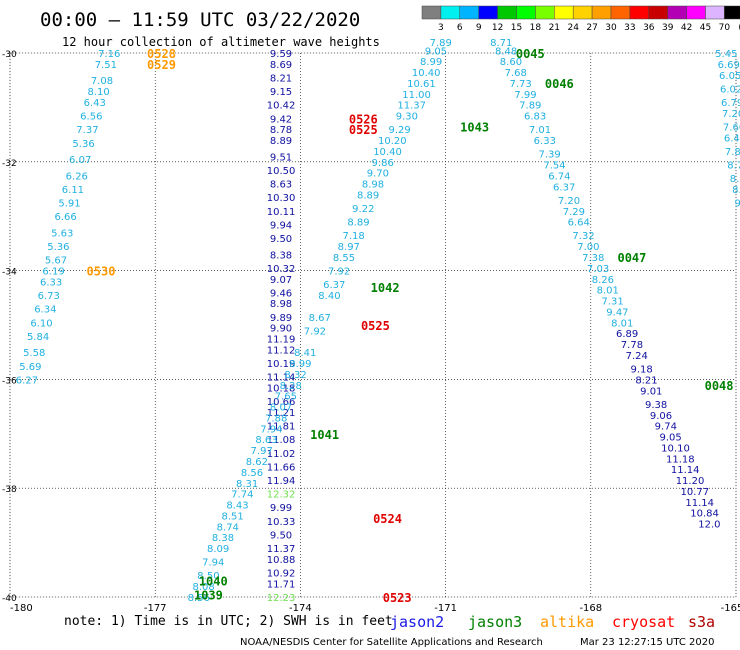 The width and height of the screenshot is (740, 650). I want to click on jason3-swh-value: 8.51, so click(233, 516).